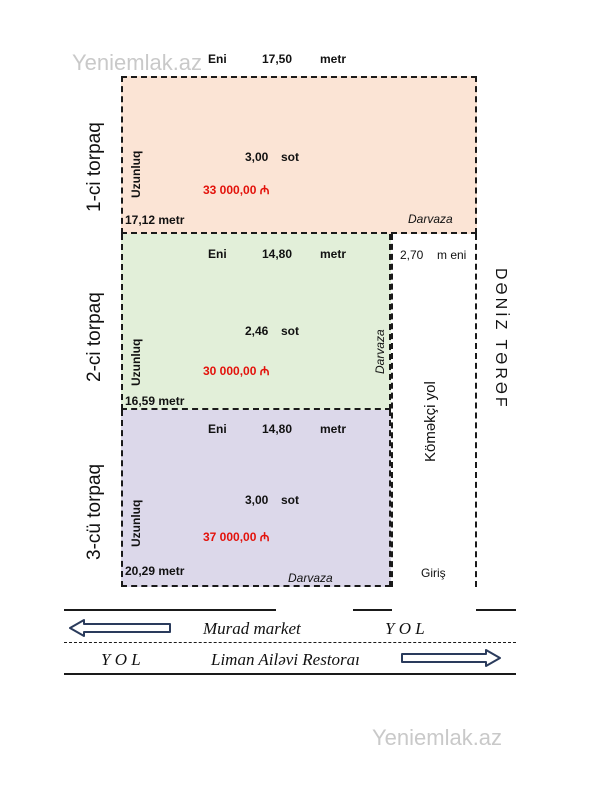 Image resolution: width=600 pixels, height=800 pixels. What do you see at coordinates (310, 578) in the screenshot?
I see `plot-3-gate: Darvaza` at bounding box center [310, 578].